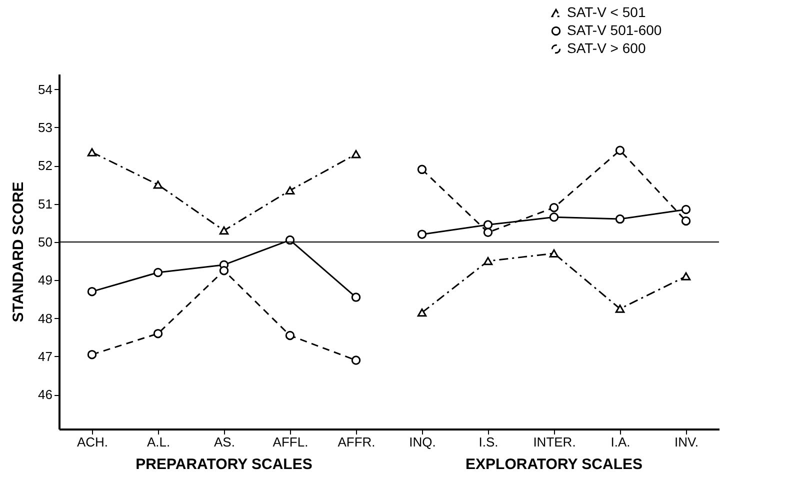 The height and width of the screenshot is (491, 806). Describe the element at coordinates (45, 280) in the screenshot. I see `y-tick-label: 49` at that location.